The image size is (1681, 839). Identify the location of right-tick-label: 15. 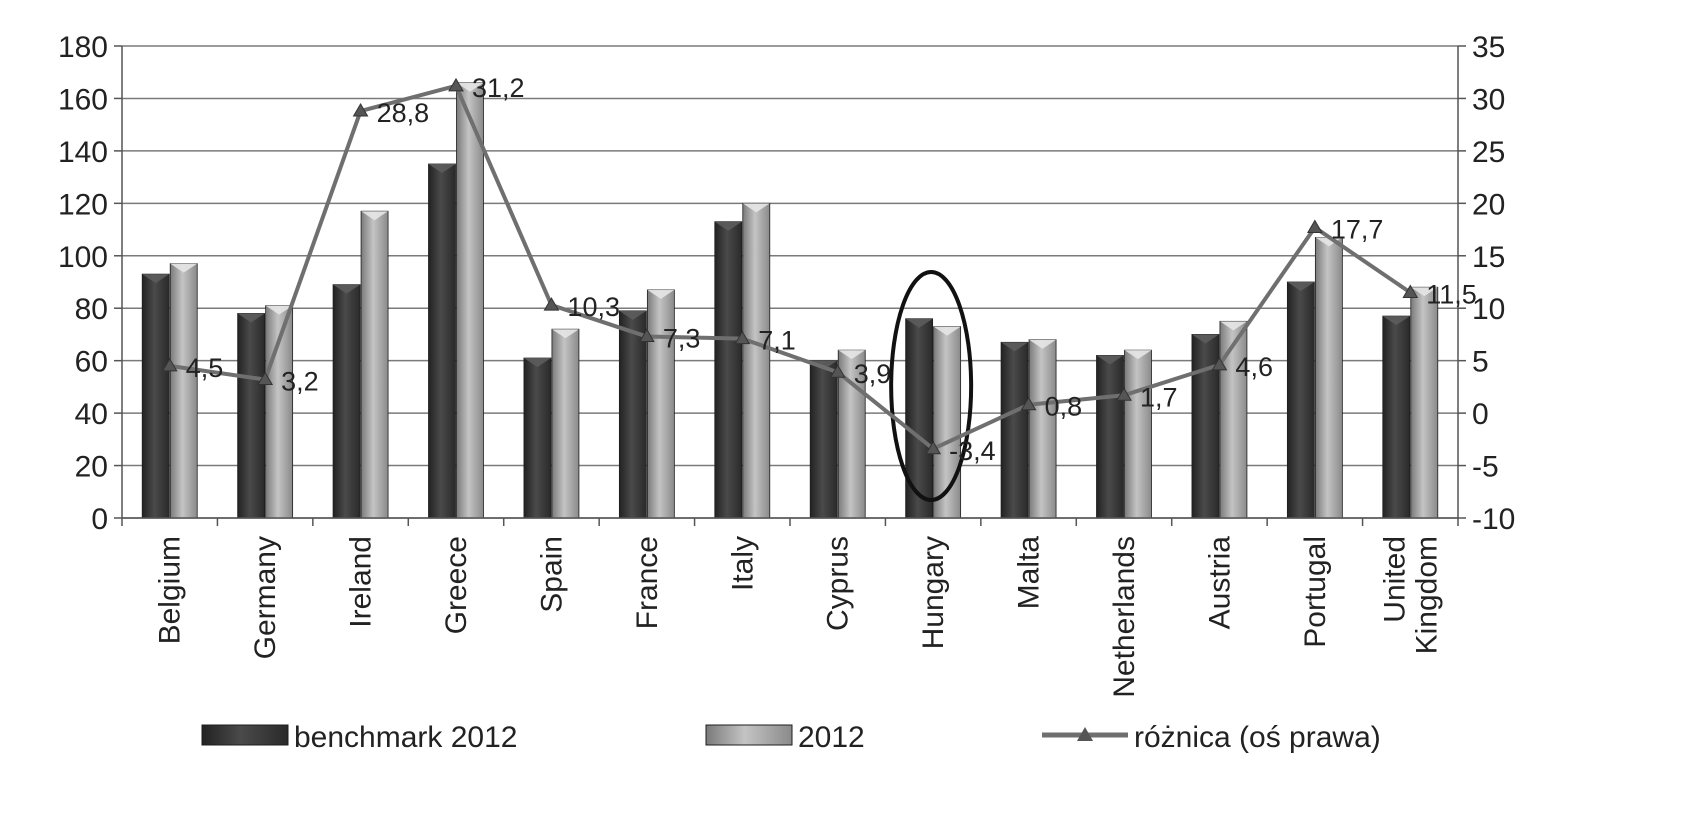
(1488, 257).